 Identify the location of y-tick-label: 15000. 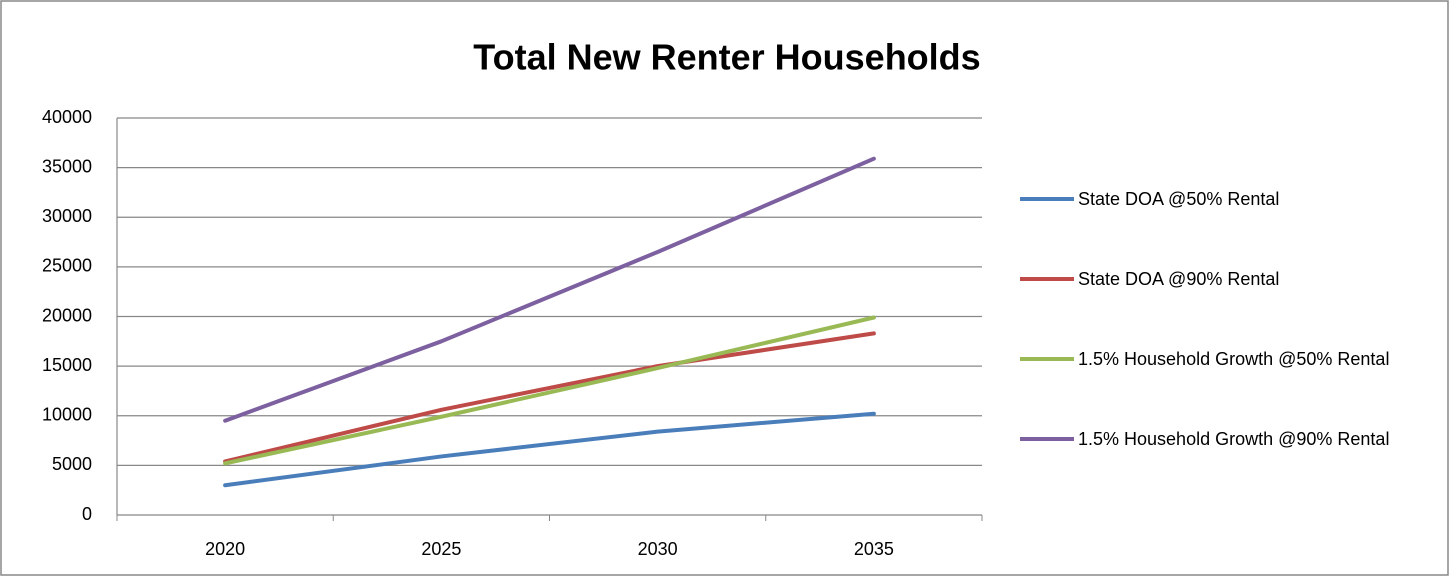
(67, 365).